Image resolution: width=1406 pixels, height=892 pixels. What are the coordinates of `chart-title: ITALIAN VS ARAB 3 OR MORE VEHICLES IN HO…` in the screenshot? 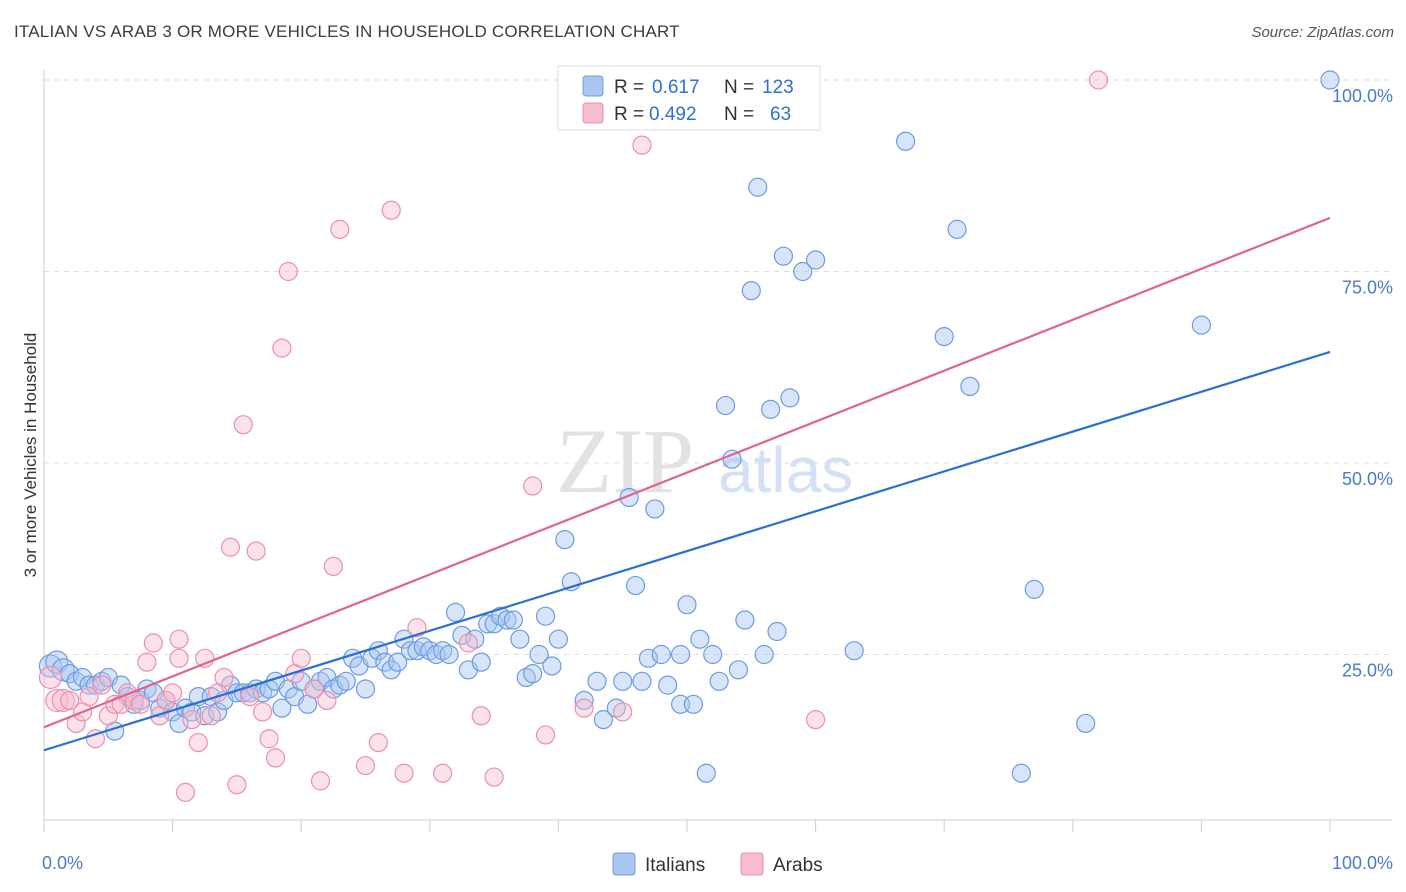 It's located at (347, 31).